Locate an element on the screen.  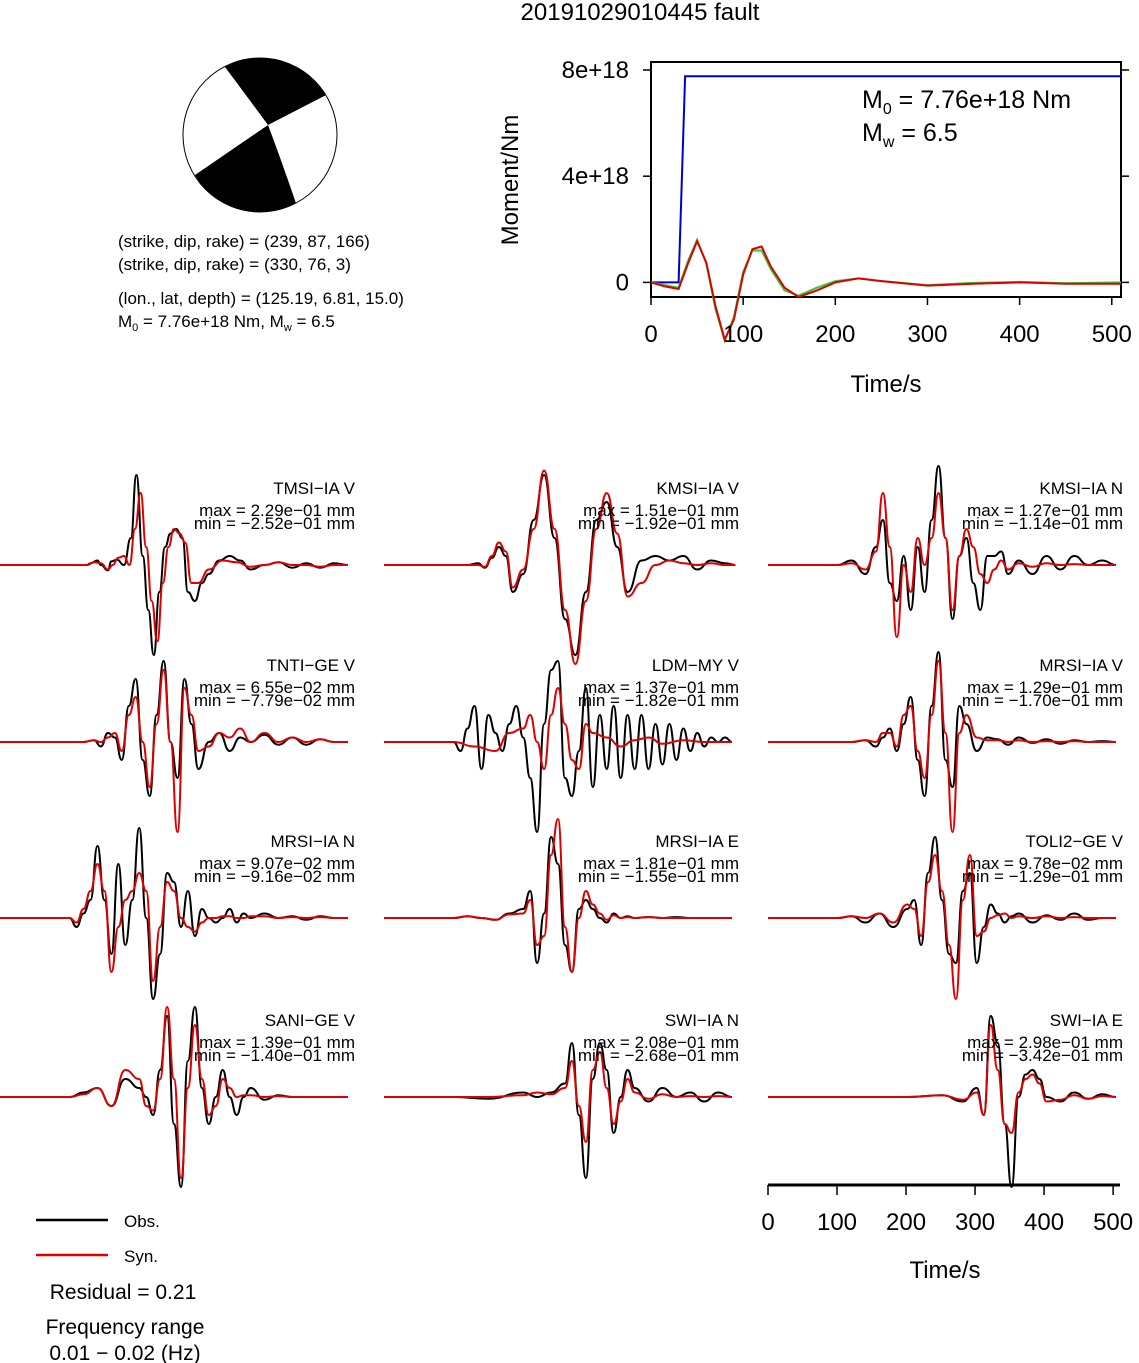
station-max: max = 1.51e−01 mm is located at coordinates (661, 510).